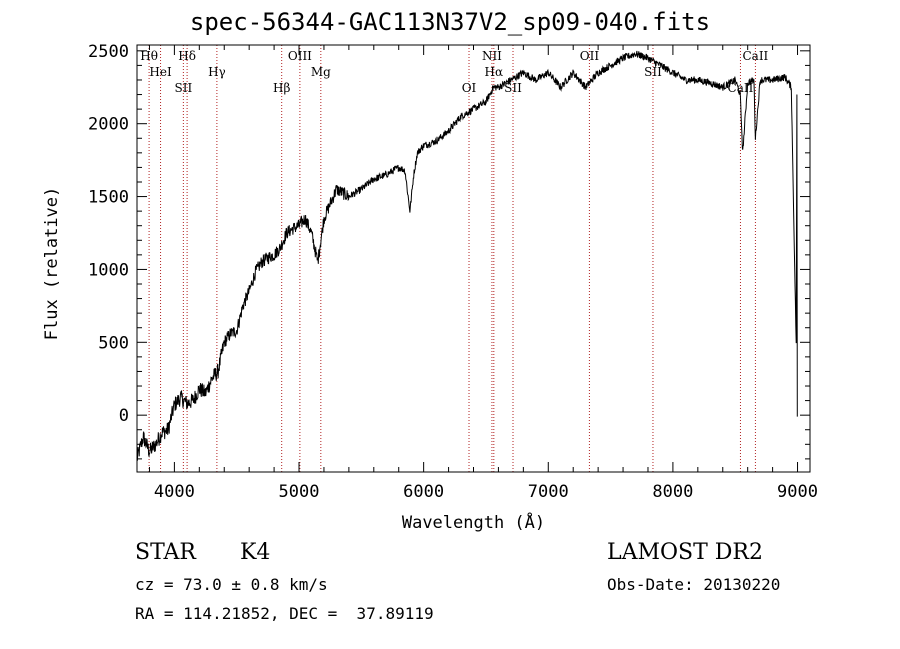 This screenshot has width=900, height=649. Describe the element at coordinates (52, 264) in the screenshot. I see `y-axis-label: Flux (relative)` at that location.